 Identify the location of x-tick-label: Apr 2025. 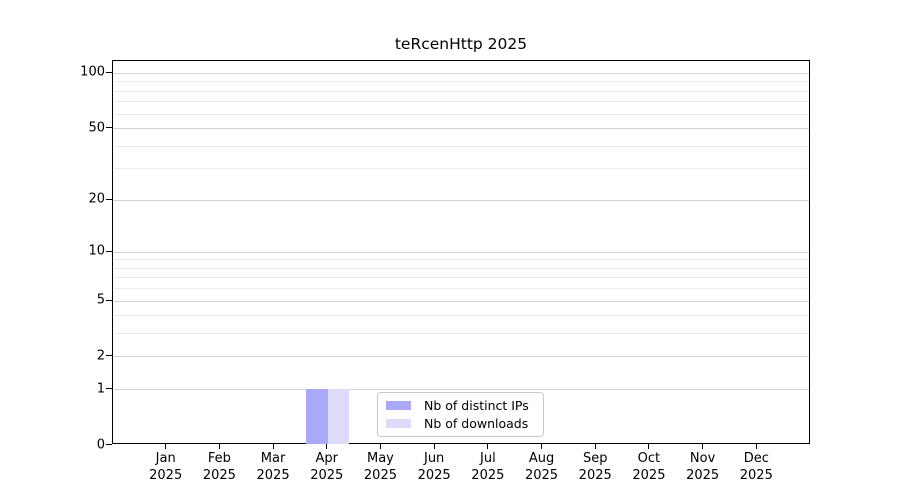
(327, 467).